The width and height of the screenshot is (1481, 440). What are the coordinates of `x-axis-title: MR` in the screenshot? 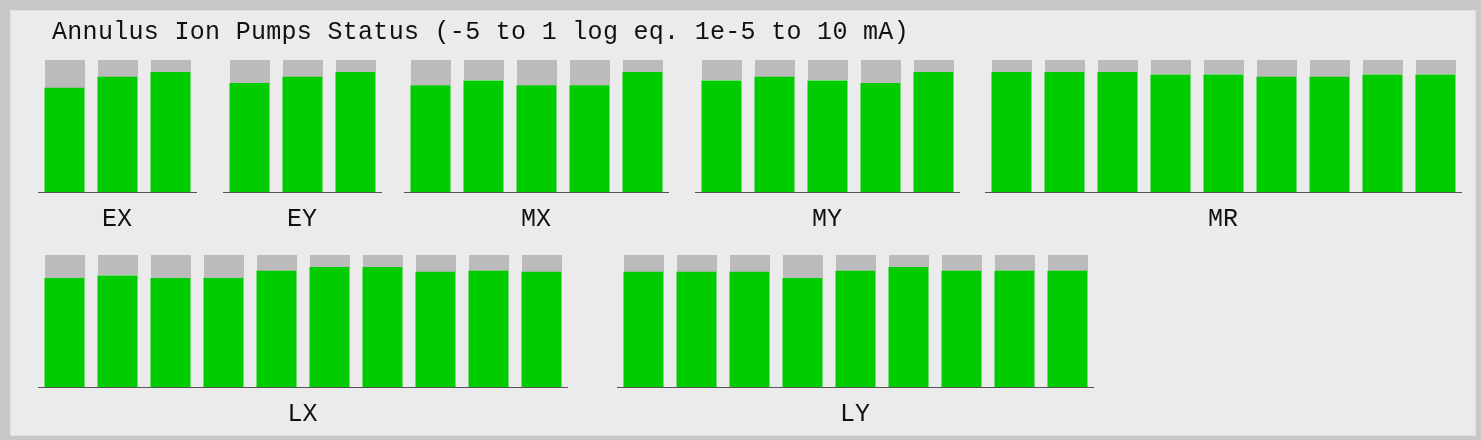 It's located at (1223, 219).